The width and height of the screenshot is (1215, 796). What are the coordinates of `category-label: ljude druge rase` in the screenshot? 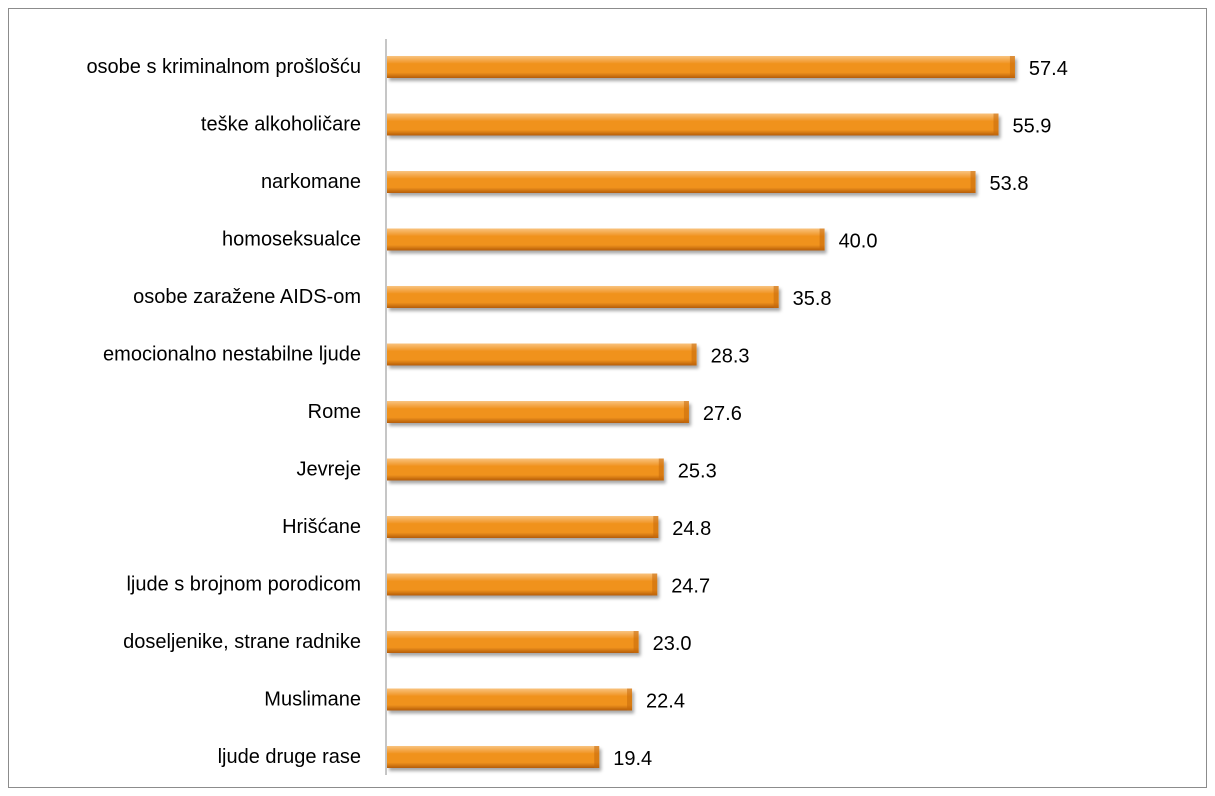 It's located at (289, 757).